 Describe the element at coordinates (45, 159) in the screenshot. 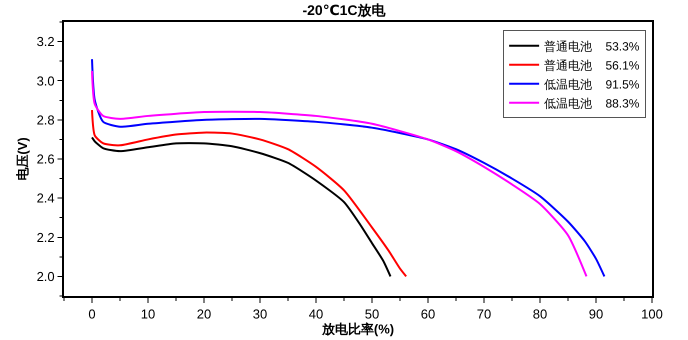

I see `y-tick-label: 2.6` at that location.